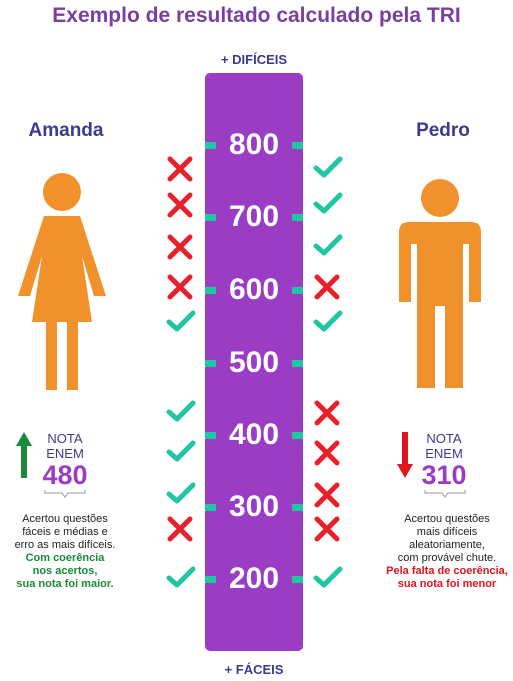 The image size is (513, 681). What do you see at coordinates (444, 475) in the screenshot?
I see `pedro-score: 310` at bounding box center [444, 475].